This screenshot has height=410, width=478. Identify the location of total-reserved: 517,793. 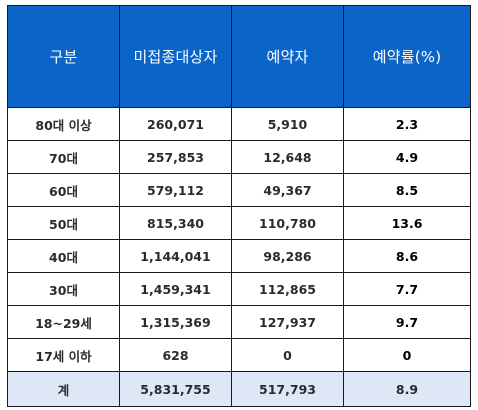
(287, 389).